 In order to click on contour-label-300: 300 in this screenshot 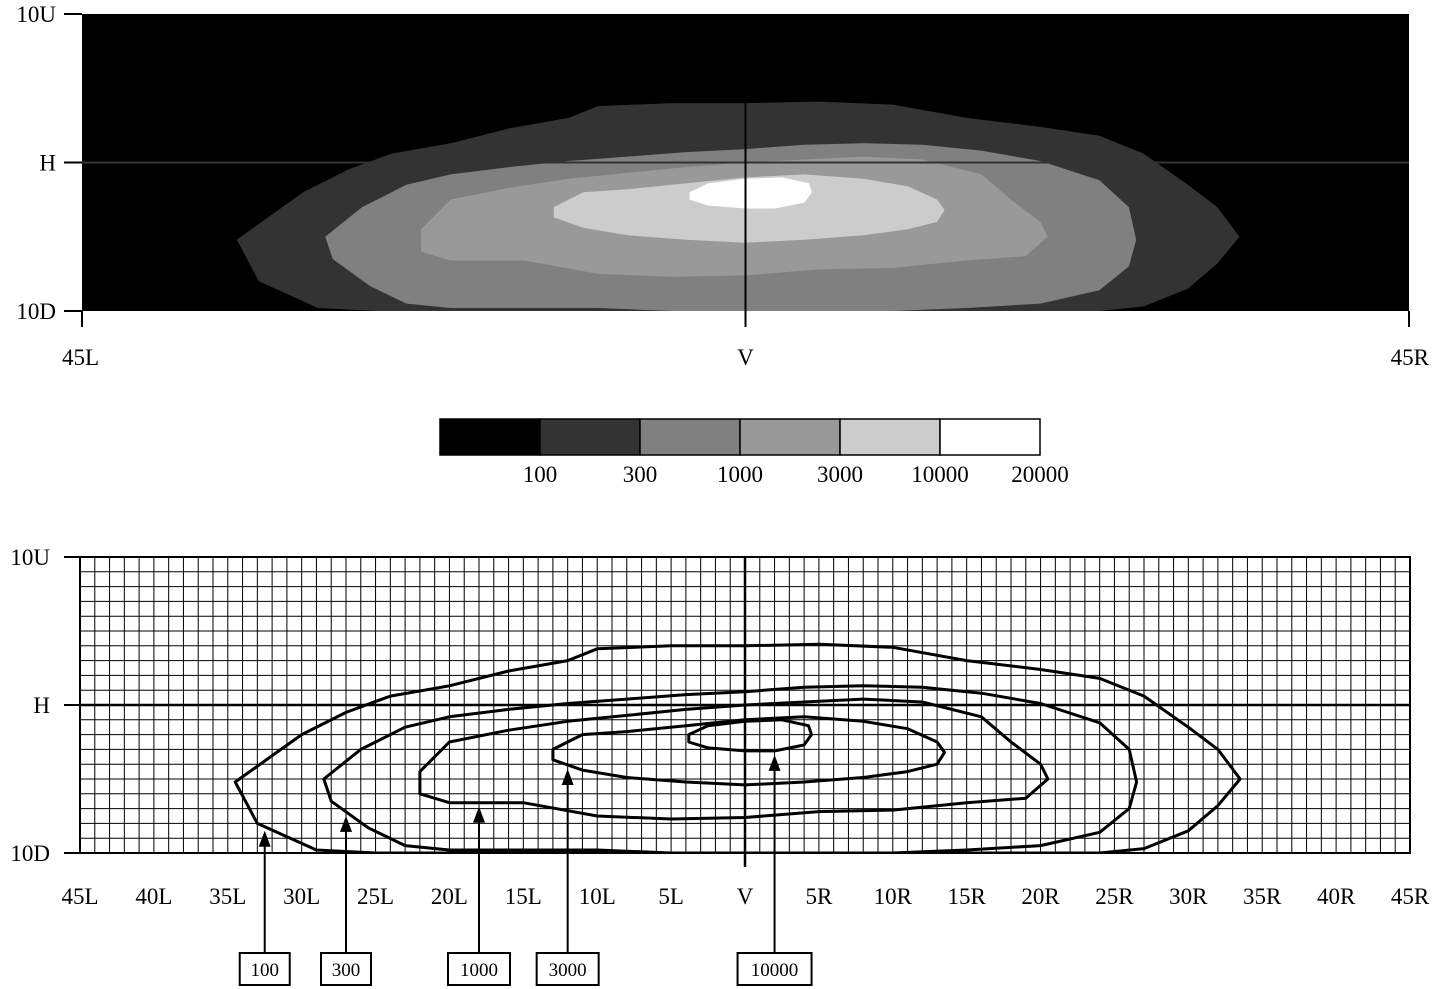, I will do `click(346, 970)`.